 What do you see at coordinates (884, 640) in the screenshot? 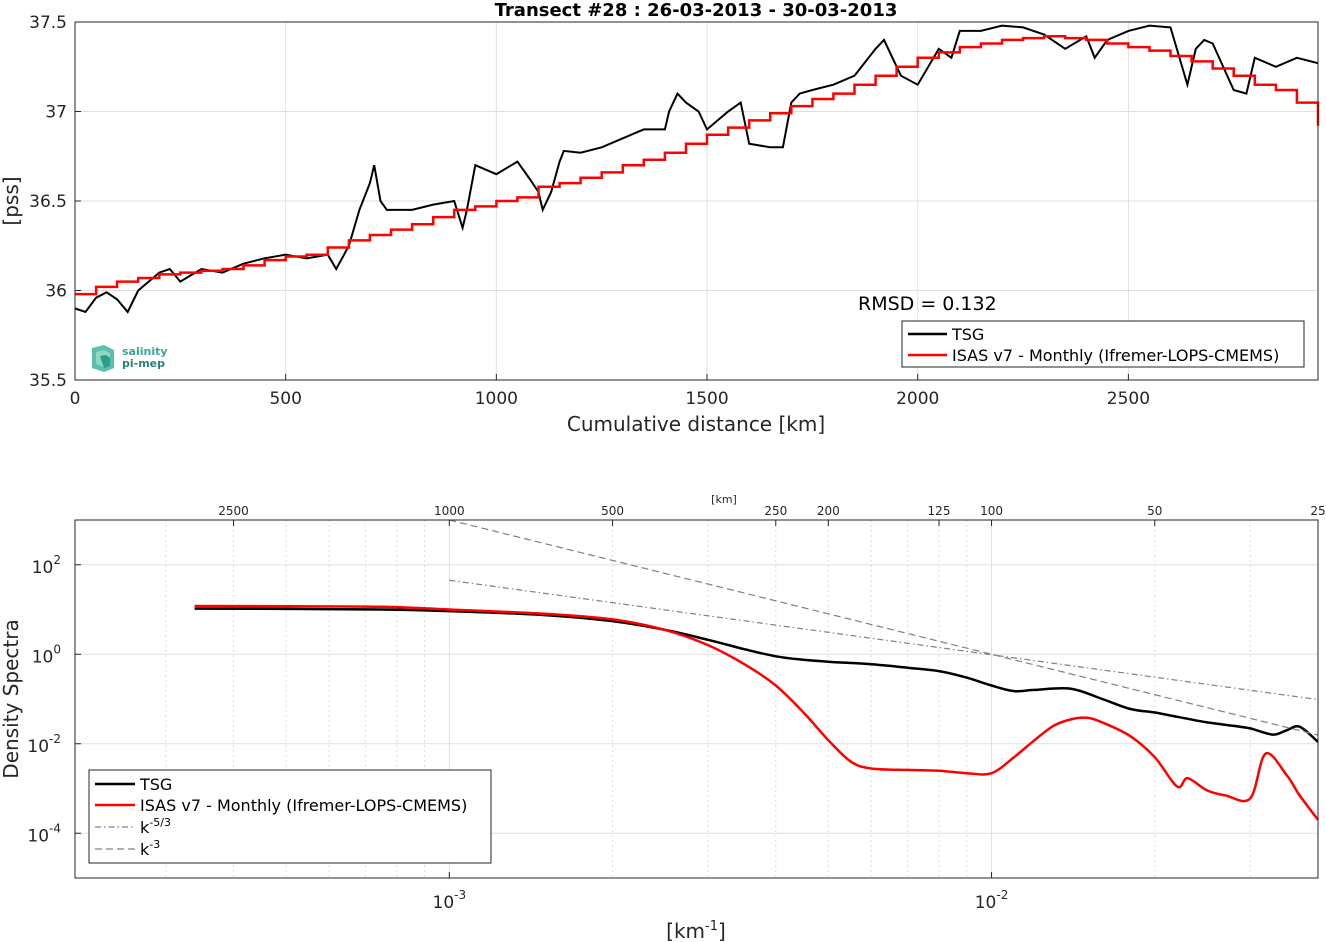
I see `reference-line-k53` at bounding box center [884, 640].